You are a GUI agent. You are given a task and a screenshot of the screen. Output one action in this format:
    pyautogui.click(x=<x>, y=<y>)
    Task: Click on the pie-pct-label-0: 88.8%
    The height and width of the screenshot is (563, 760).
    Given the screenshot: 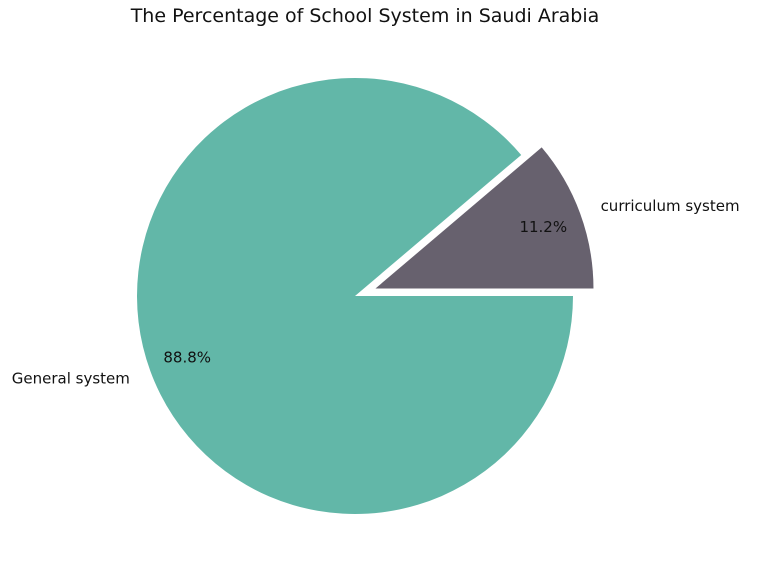 What is the action you would take?
    pyautogui.click(x=187, y=358)
    